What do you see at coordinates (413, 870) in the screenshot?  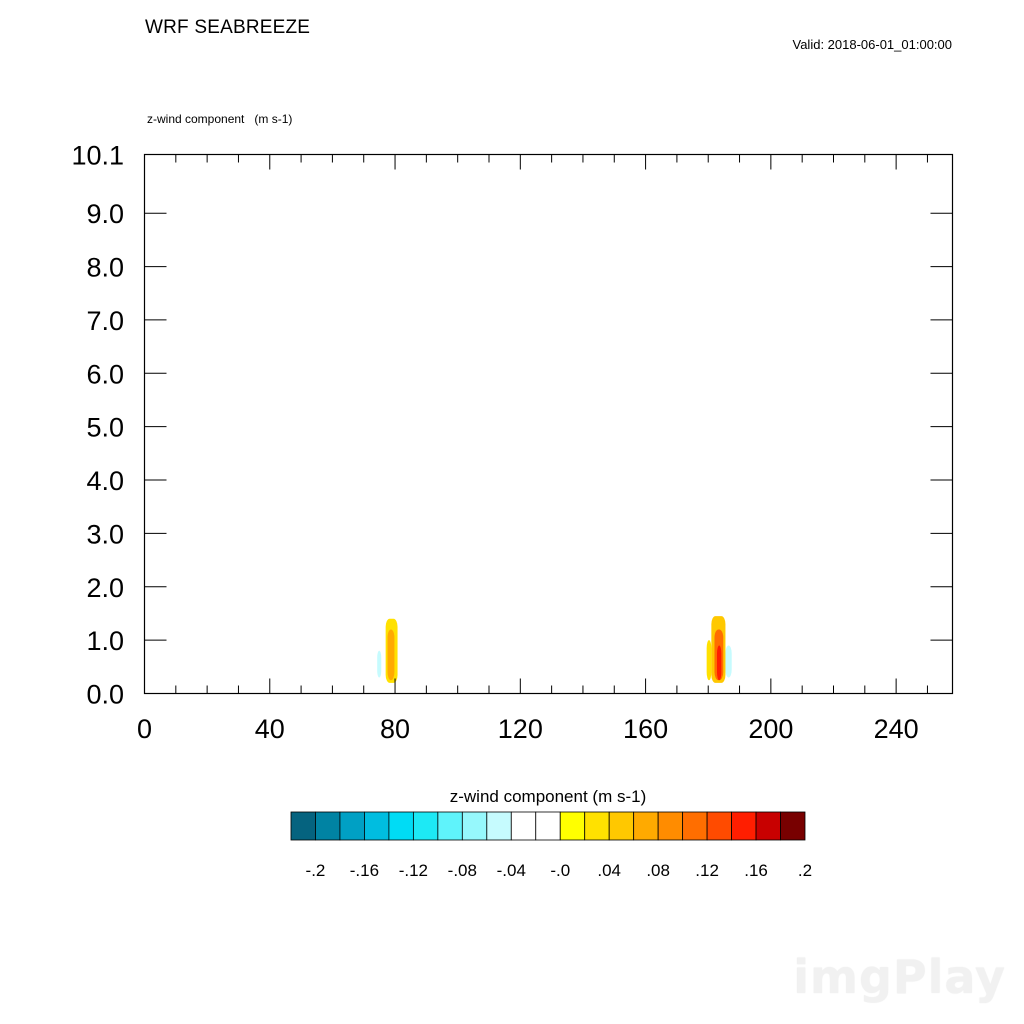 I see `colorbar-label: -.12` at bounding box center [413, 870].